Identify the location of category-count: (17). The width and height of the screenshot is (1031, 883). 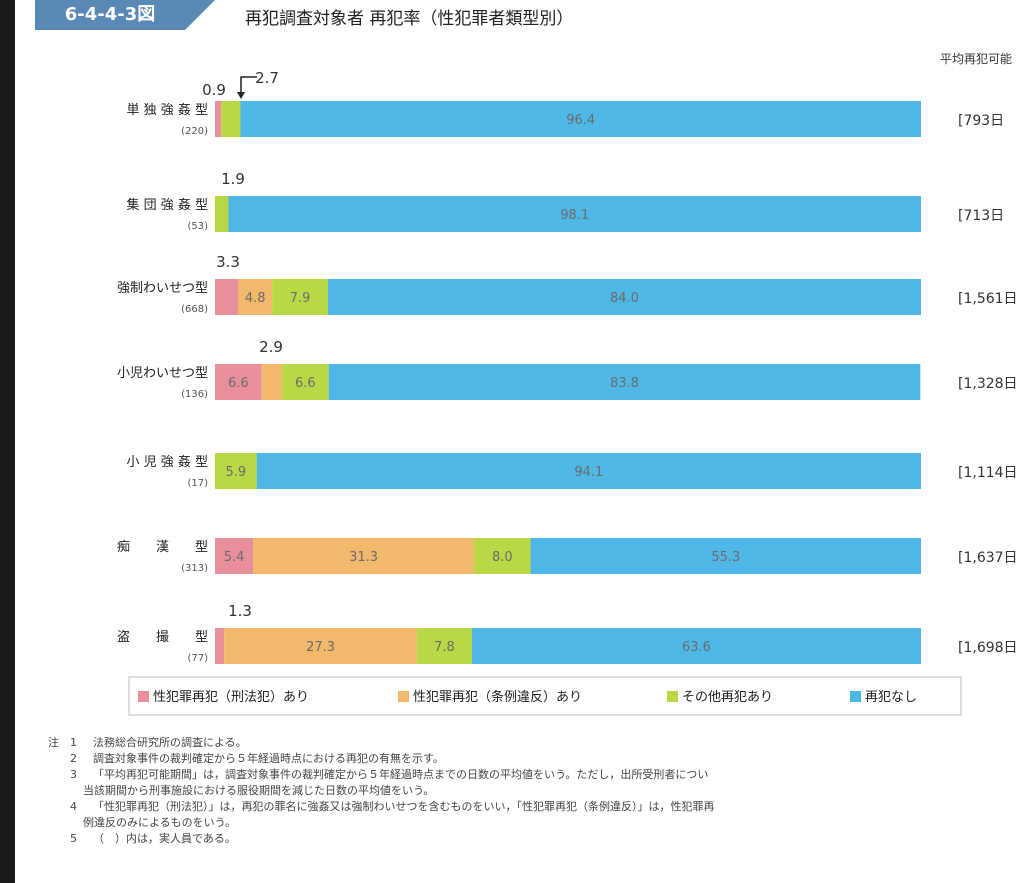
(197, 483).